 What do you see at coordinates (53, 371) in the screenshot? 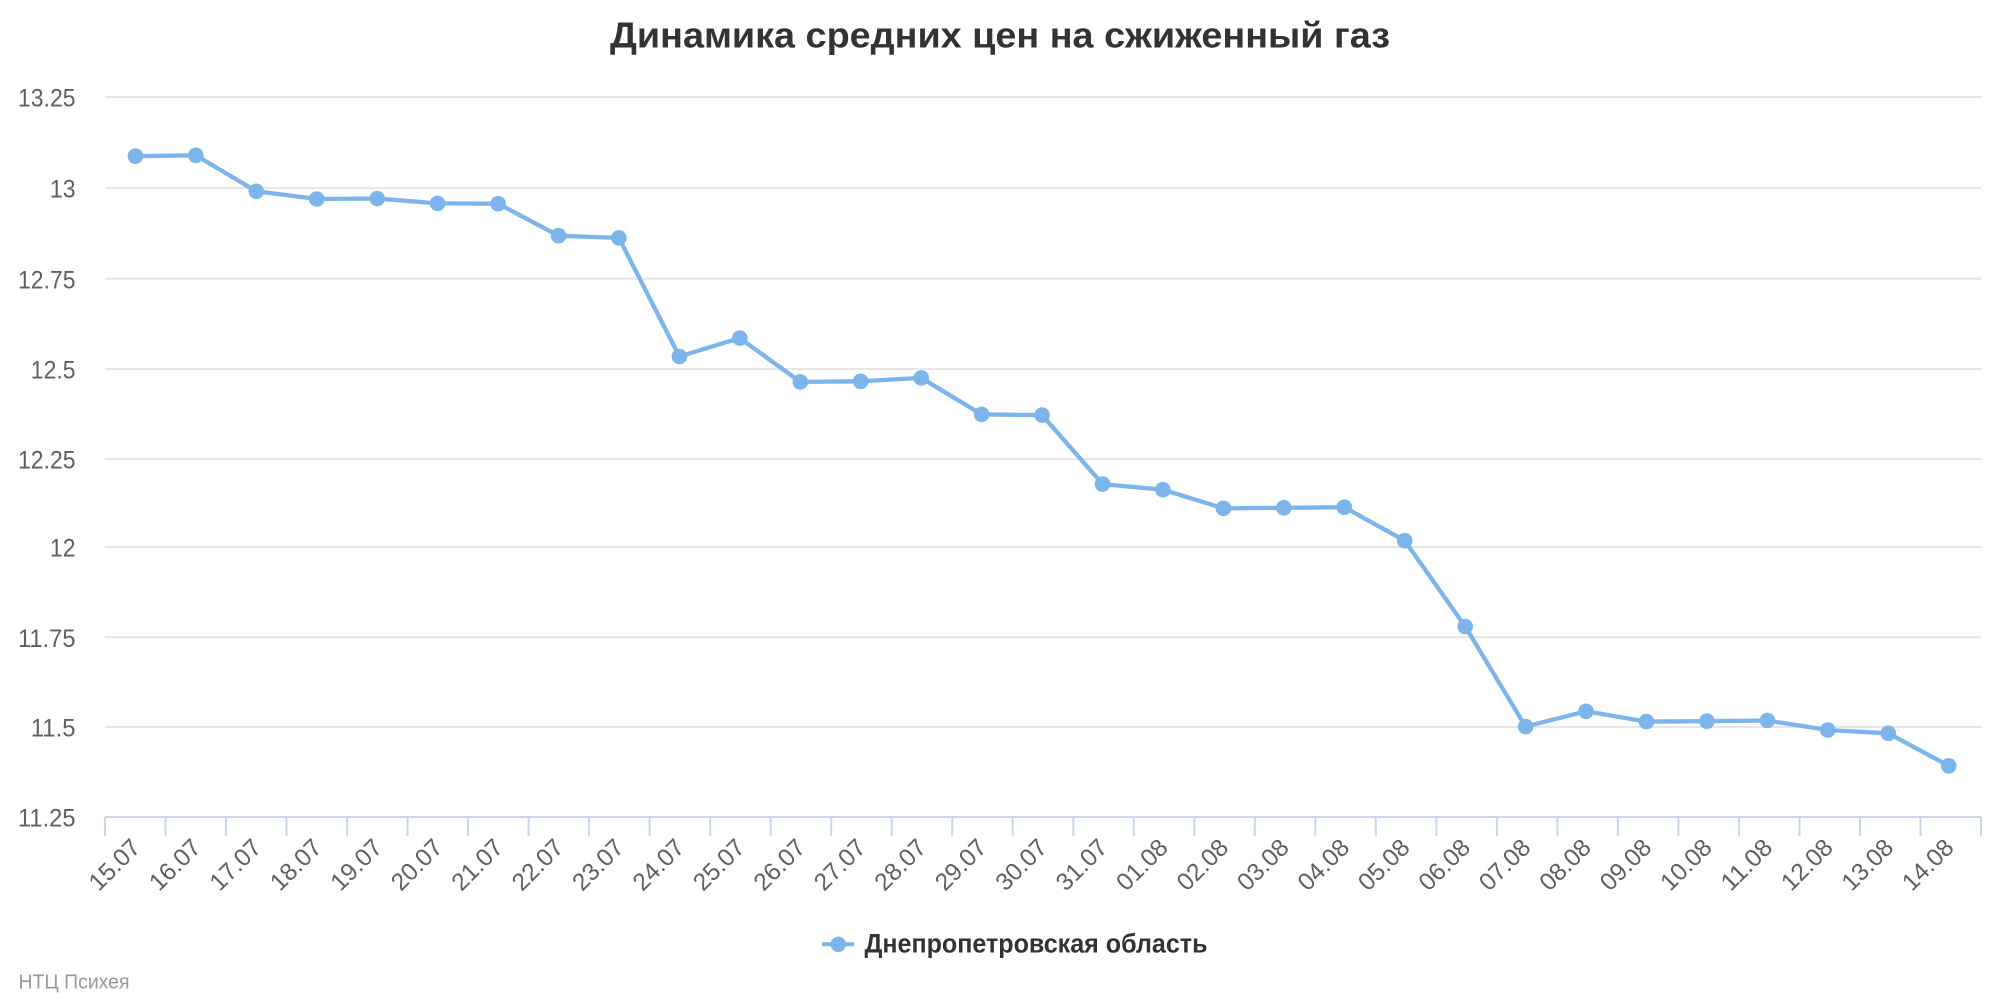
I see `svg-text: 12.5` at bounding box center [53, 371].